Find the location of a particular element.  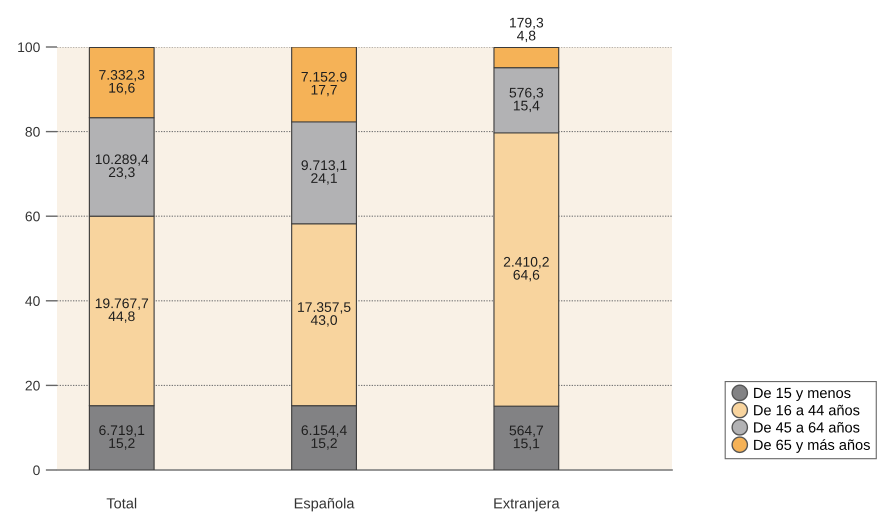

legend-label: De 15 y menos is located at coordinates (802, 394).